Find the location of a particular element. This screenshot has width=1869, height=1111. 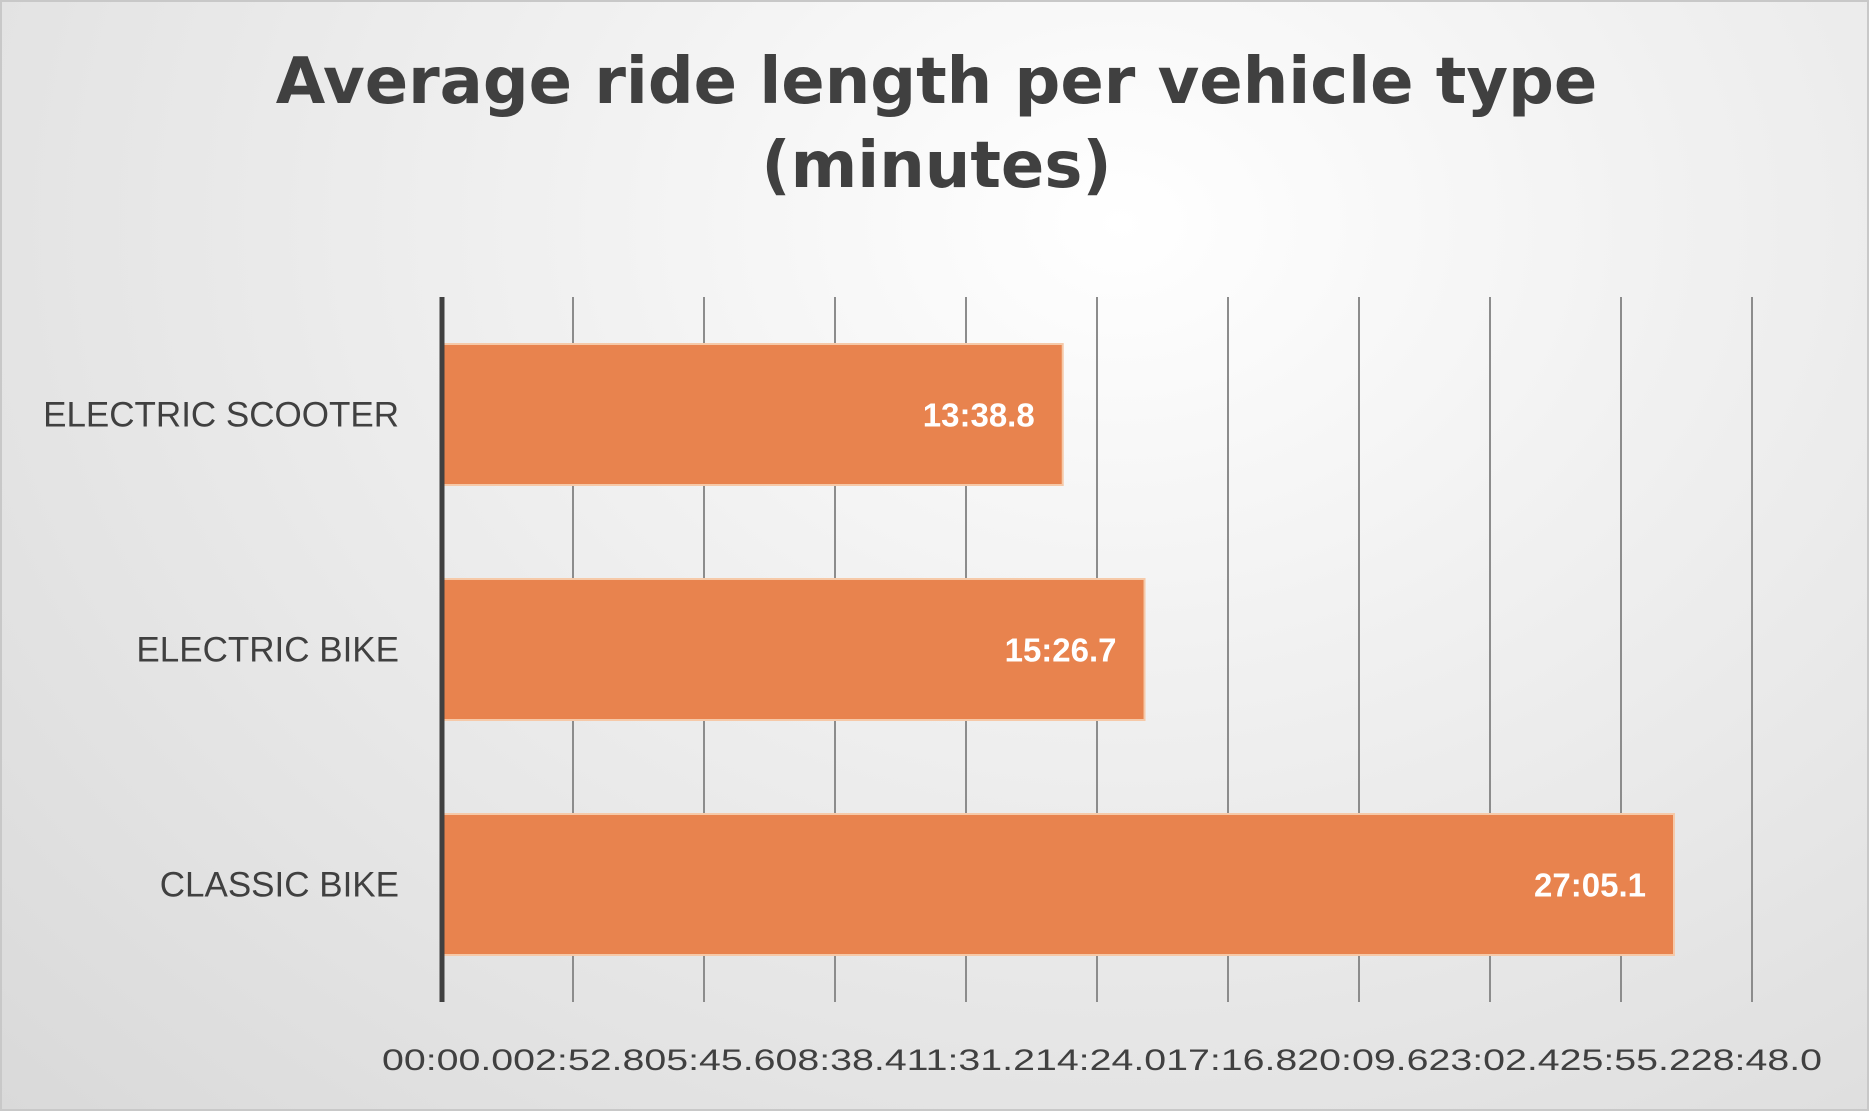

bar-value-label: 13:38.8 is located at coordinates (979, 415).